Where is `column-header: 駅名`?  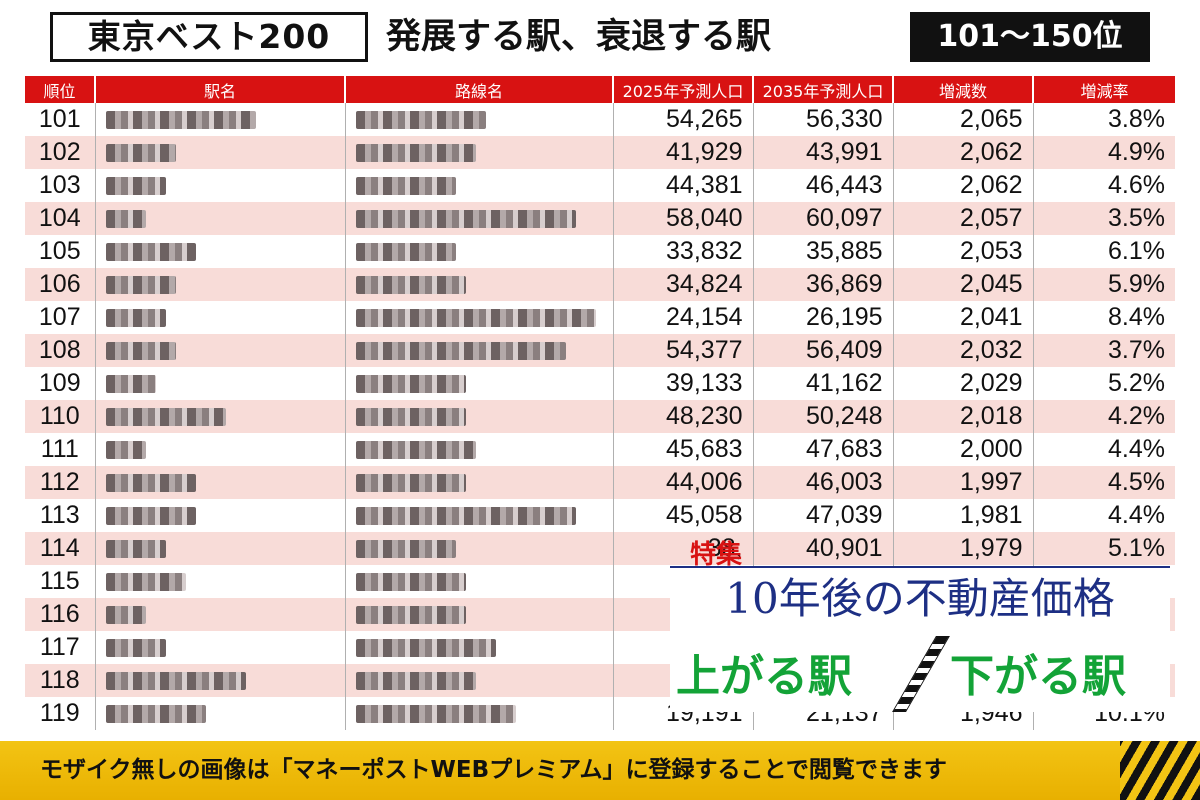
column-header: 駅名 is located at coordinates (219, 89).